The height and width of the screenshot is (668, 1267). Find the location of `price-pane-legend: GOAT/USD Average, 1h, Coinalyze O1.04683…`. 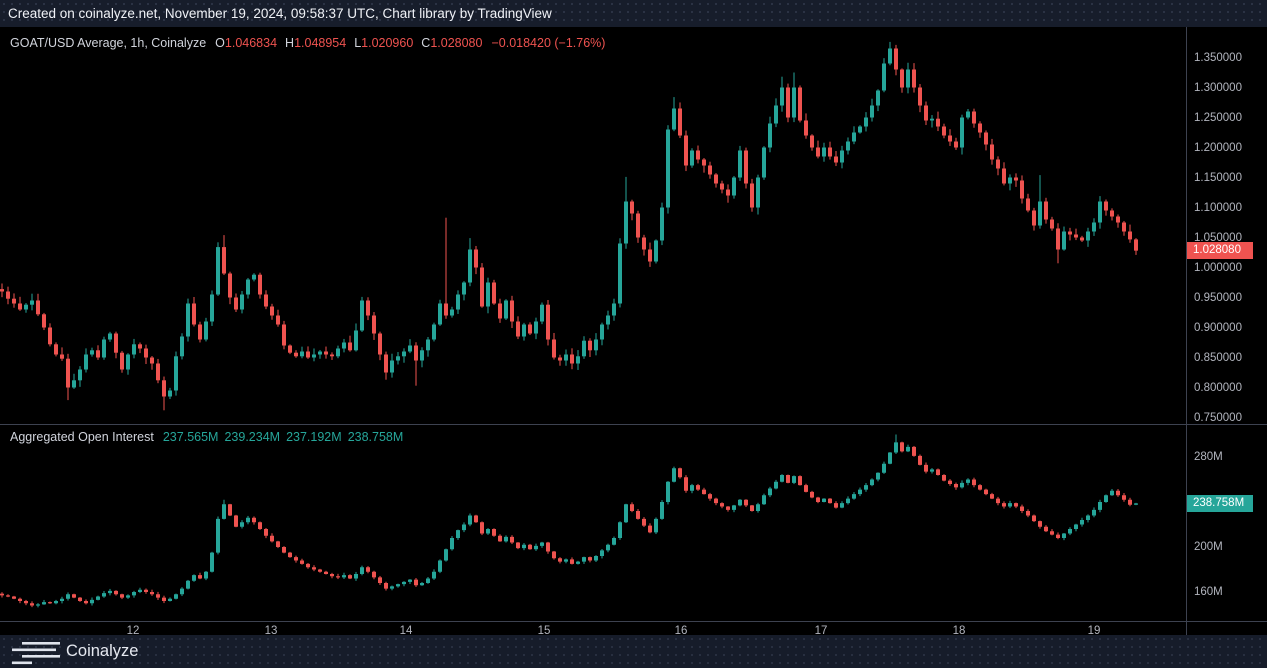

price-pane-legend: GOAT/USD Average, 1h, Coinalyze O1.04683… is located at coordinates (307, 43).